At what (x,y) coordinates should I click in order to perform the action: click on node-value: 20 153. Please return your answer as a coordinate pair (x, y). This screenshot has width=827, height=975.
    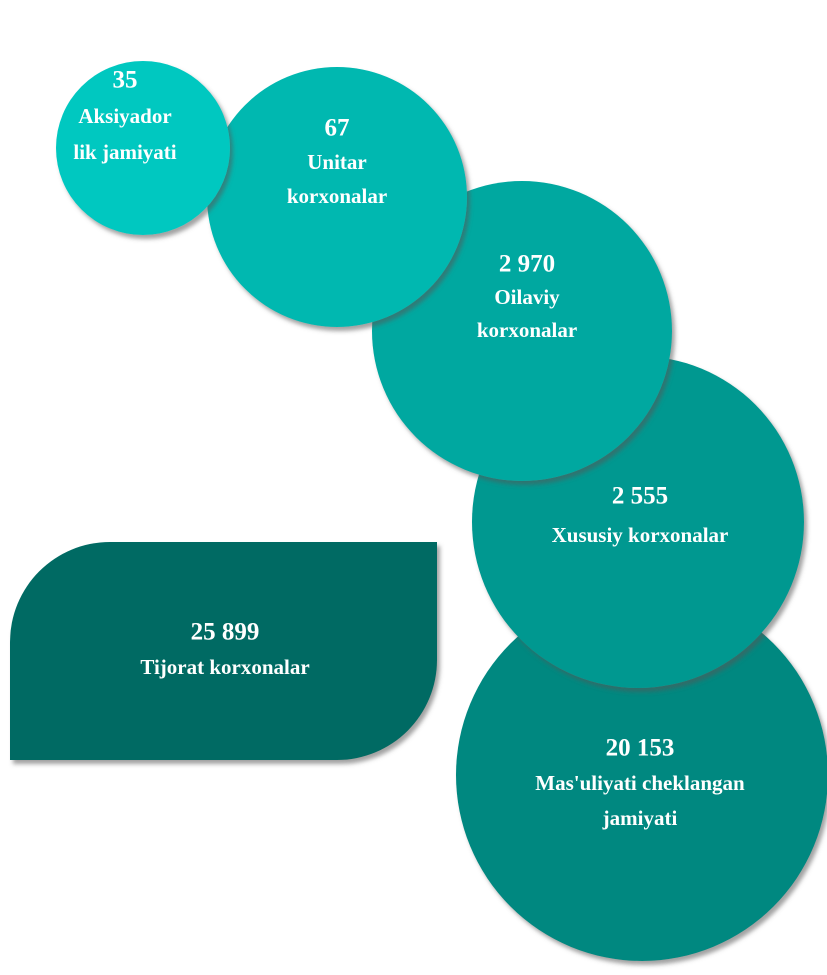
    Looking at the image, I should click on (640, 748).